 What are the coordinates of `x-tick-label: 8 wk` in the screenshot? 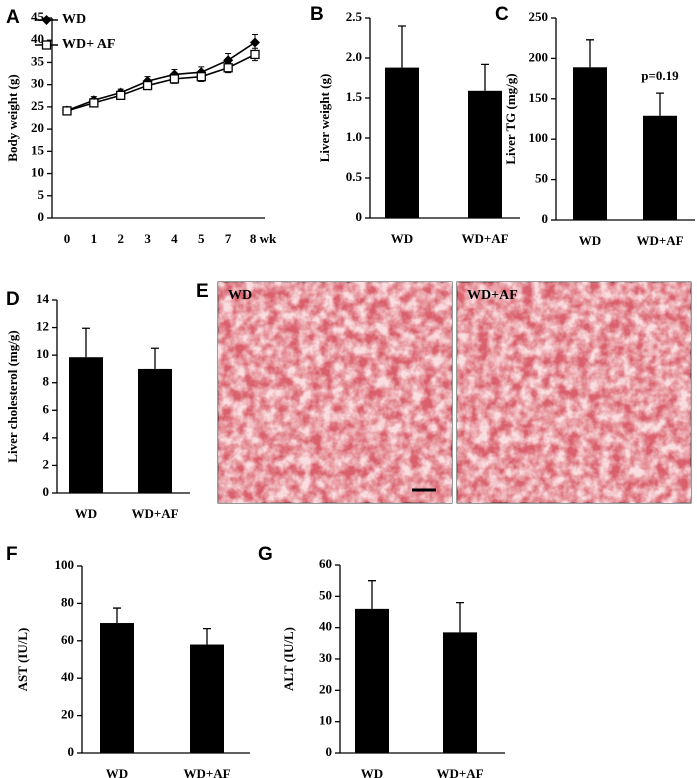 It's located at (263, 238).